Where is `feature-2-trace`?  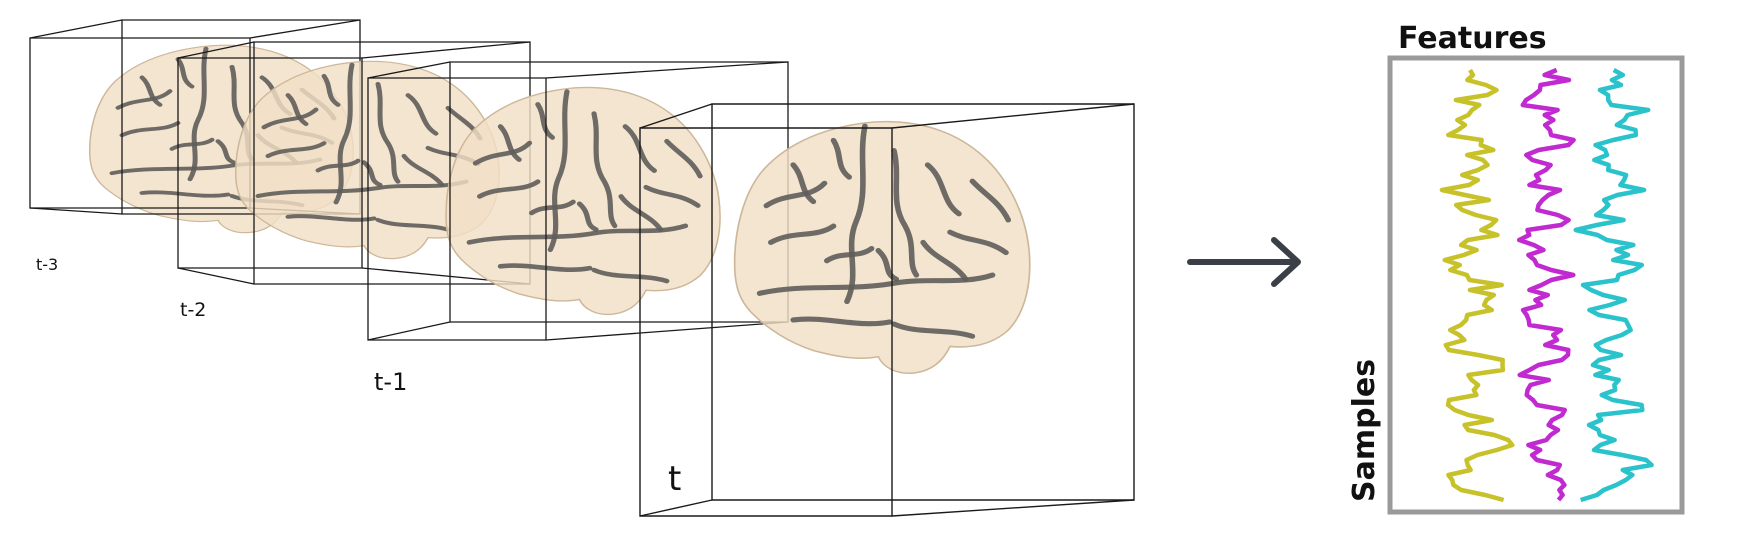
feature-2-trace is located at coordinates (1546, 284).